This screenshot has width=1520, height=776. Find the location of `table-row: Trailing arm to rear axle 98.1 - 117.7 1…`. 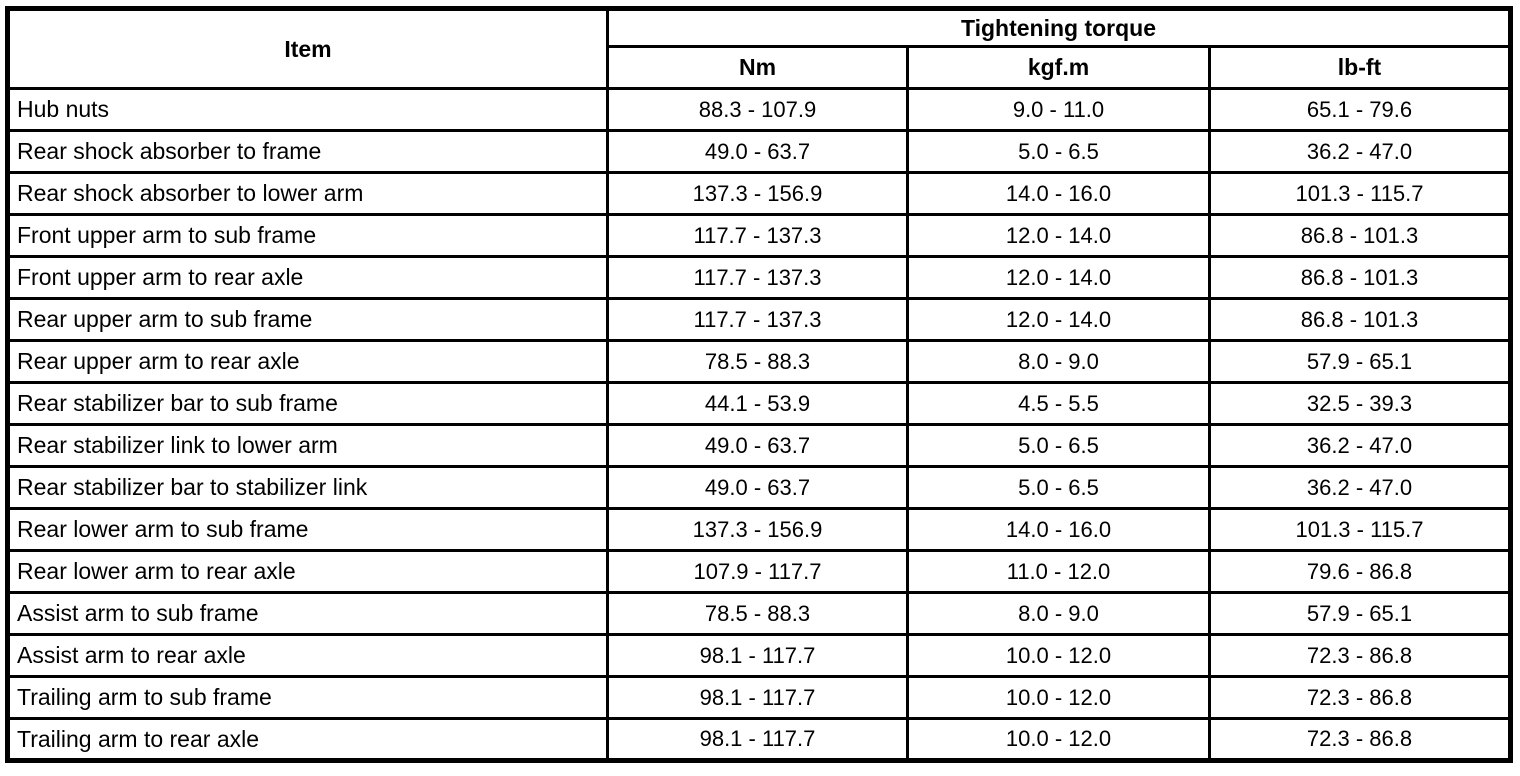

table-row: Trailing arm to rear axle 98.1 - 117.7 1… is located at coordinates (759, 739).